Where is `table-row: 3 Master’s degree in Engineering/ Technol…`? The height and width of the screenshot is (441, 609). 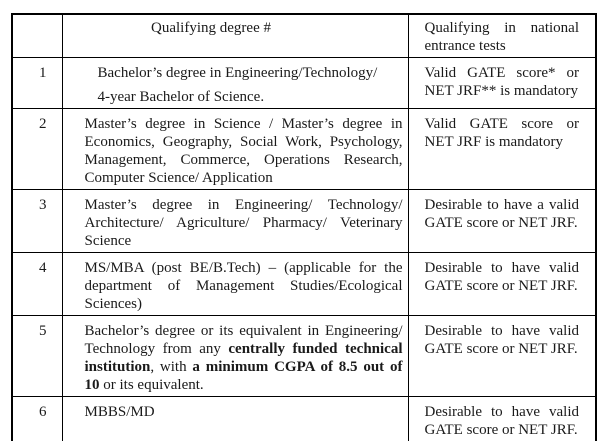
table-row: 3 Master’s degree in Engineering/ Technol… is located at coordinates (304, 221).